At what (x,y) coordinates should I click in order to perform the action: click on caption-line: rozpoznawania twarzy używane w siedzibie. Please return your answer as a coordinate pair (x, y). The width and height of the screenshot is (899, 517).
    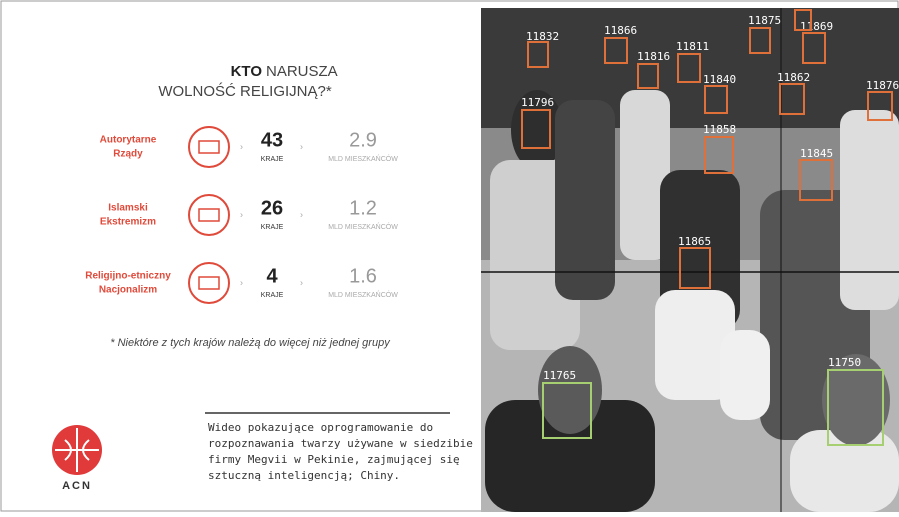
    Looking at the image, I should click on (340, 443).